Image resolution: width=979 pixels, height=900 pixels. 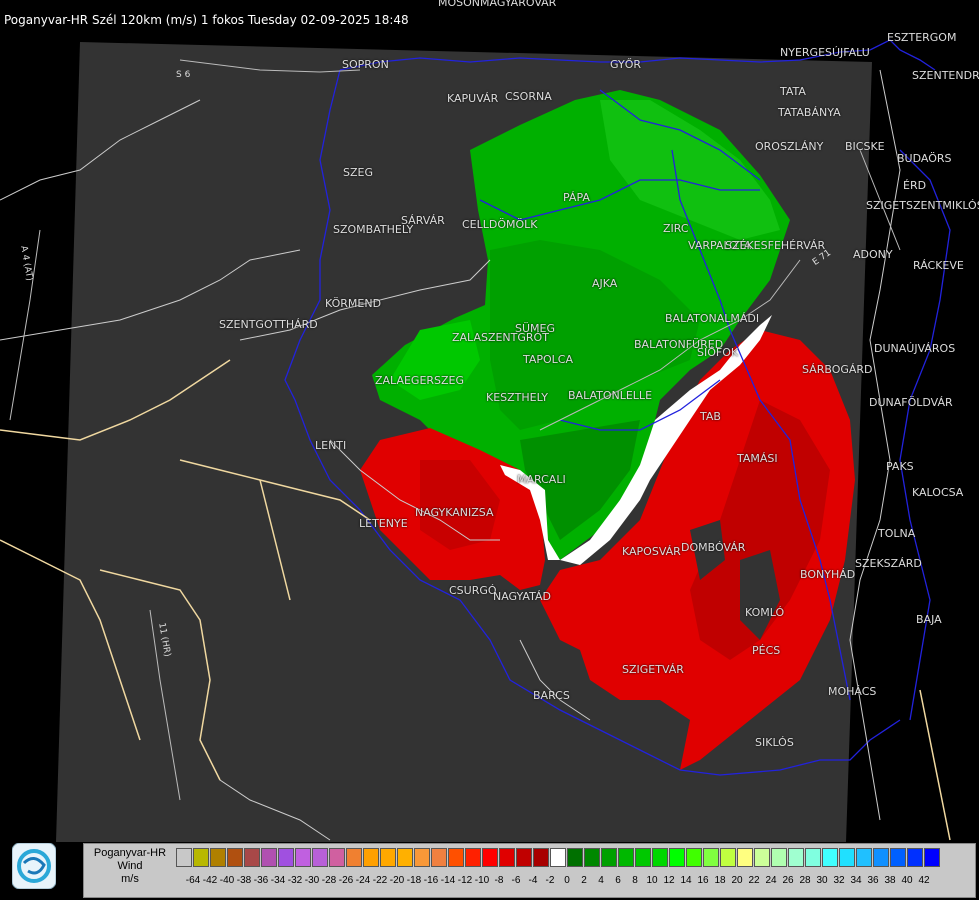 What do you see at coordinates (754, 880) in the screenshot?
I see `legend-tick-label: 22` at bounding box center [754, 880].